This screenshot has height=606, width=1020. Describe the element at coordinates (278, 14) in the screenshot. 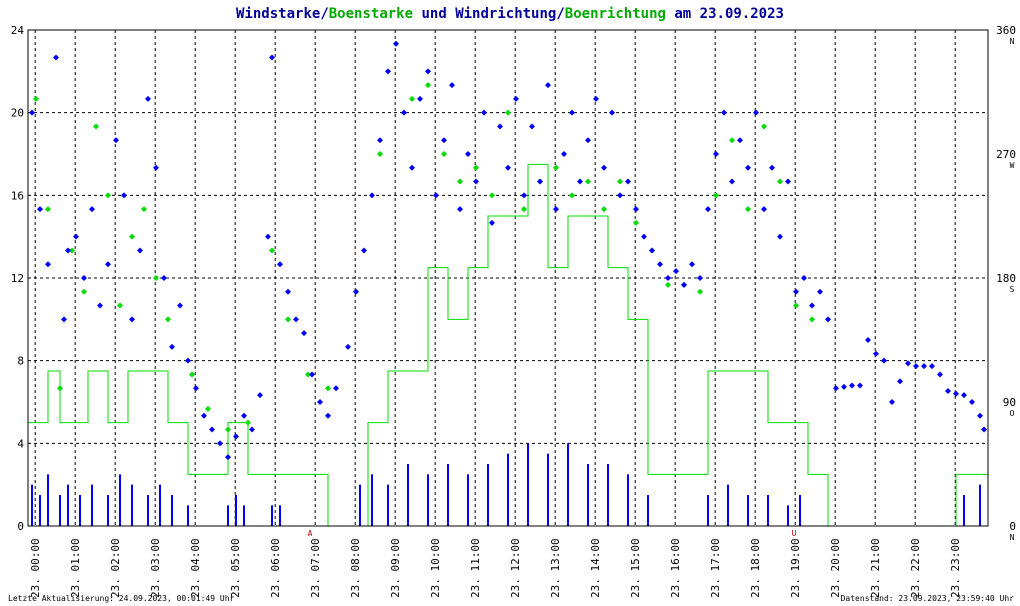

I see `title-windstarke: Windstarke` at that location.